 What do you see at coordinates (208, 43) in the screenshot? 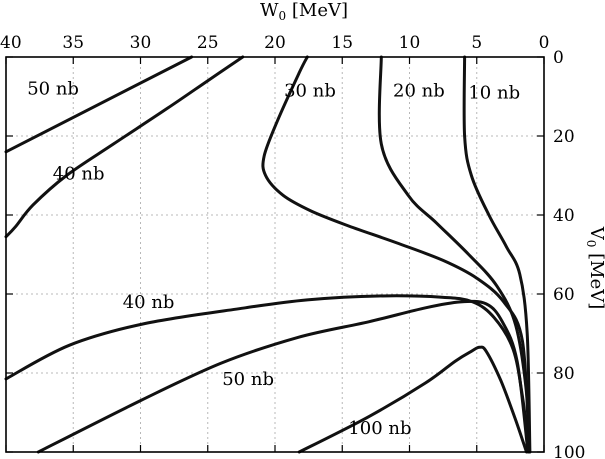
I see `x-tick-label: 25` at bounding box center [208, 43].